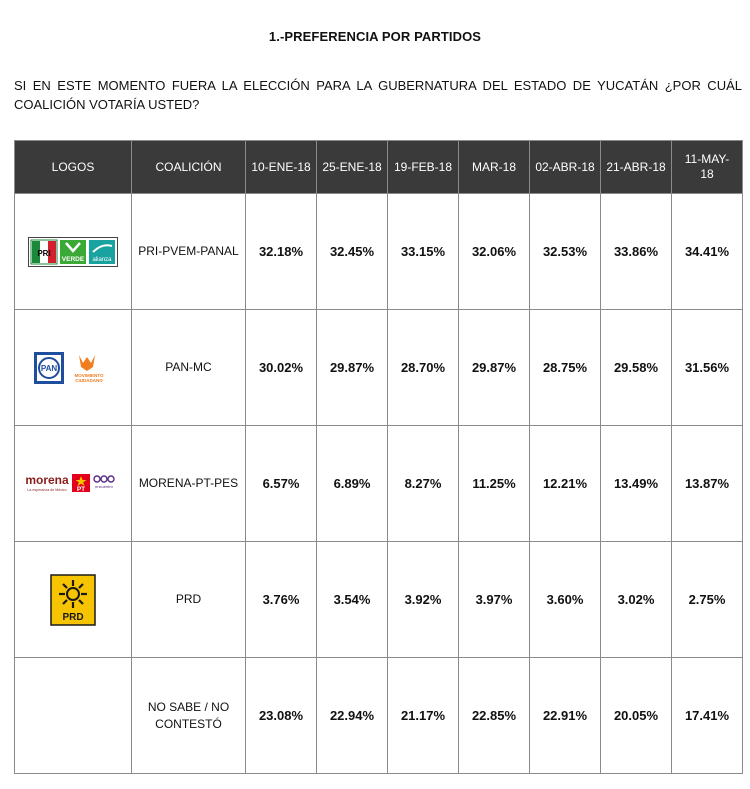 Image resolution: width=750 pixels, height=789 pixels. I want to click on percentage-cell: 32.06%, so click(494, 251).